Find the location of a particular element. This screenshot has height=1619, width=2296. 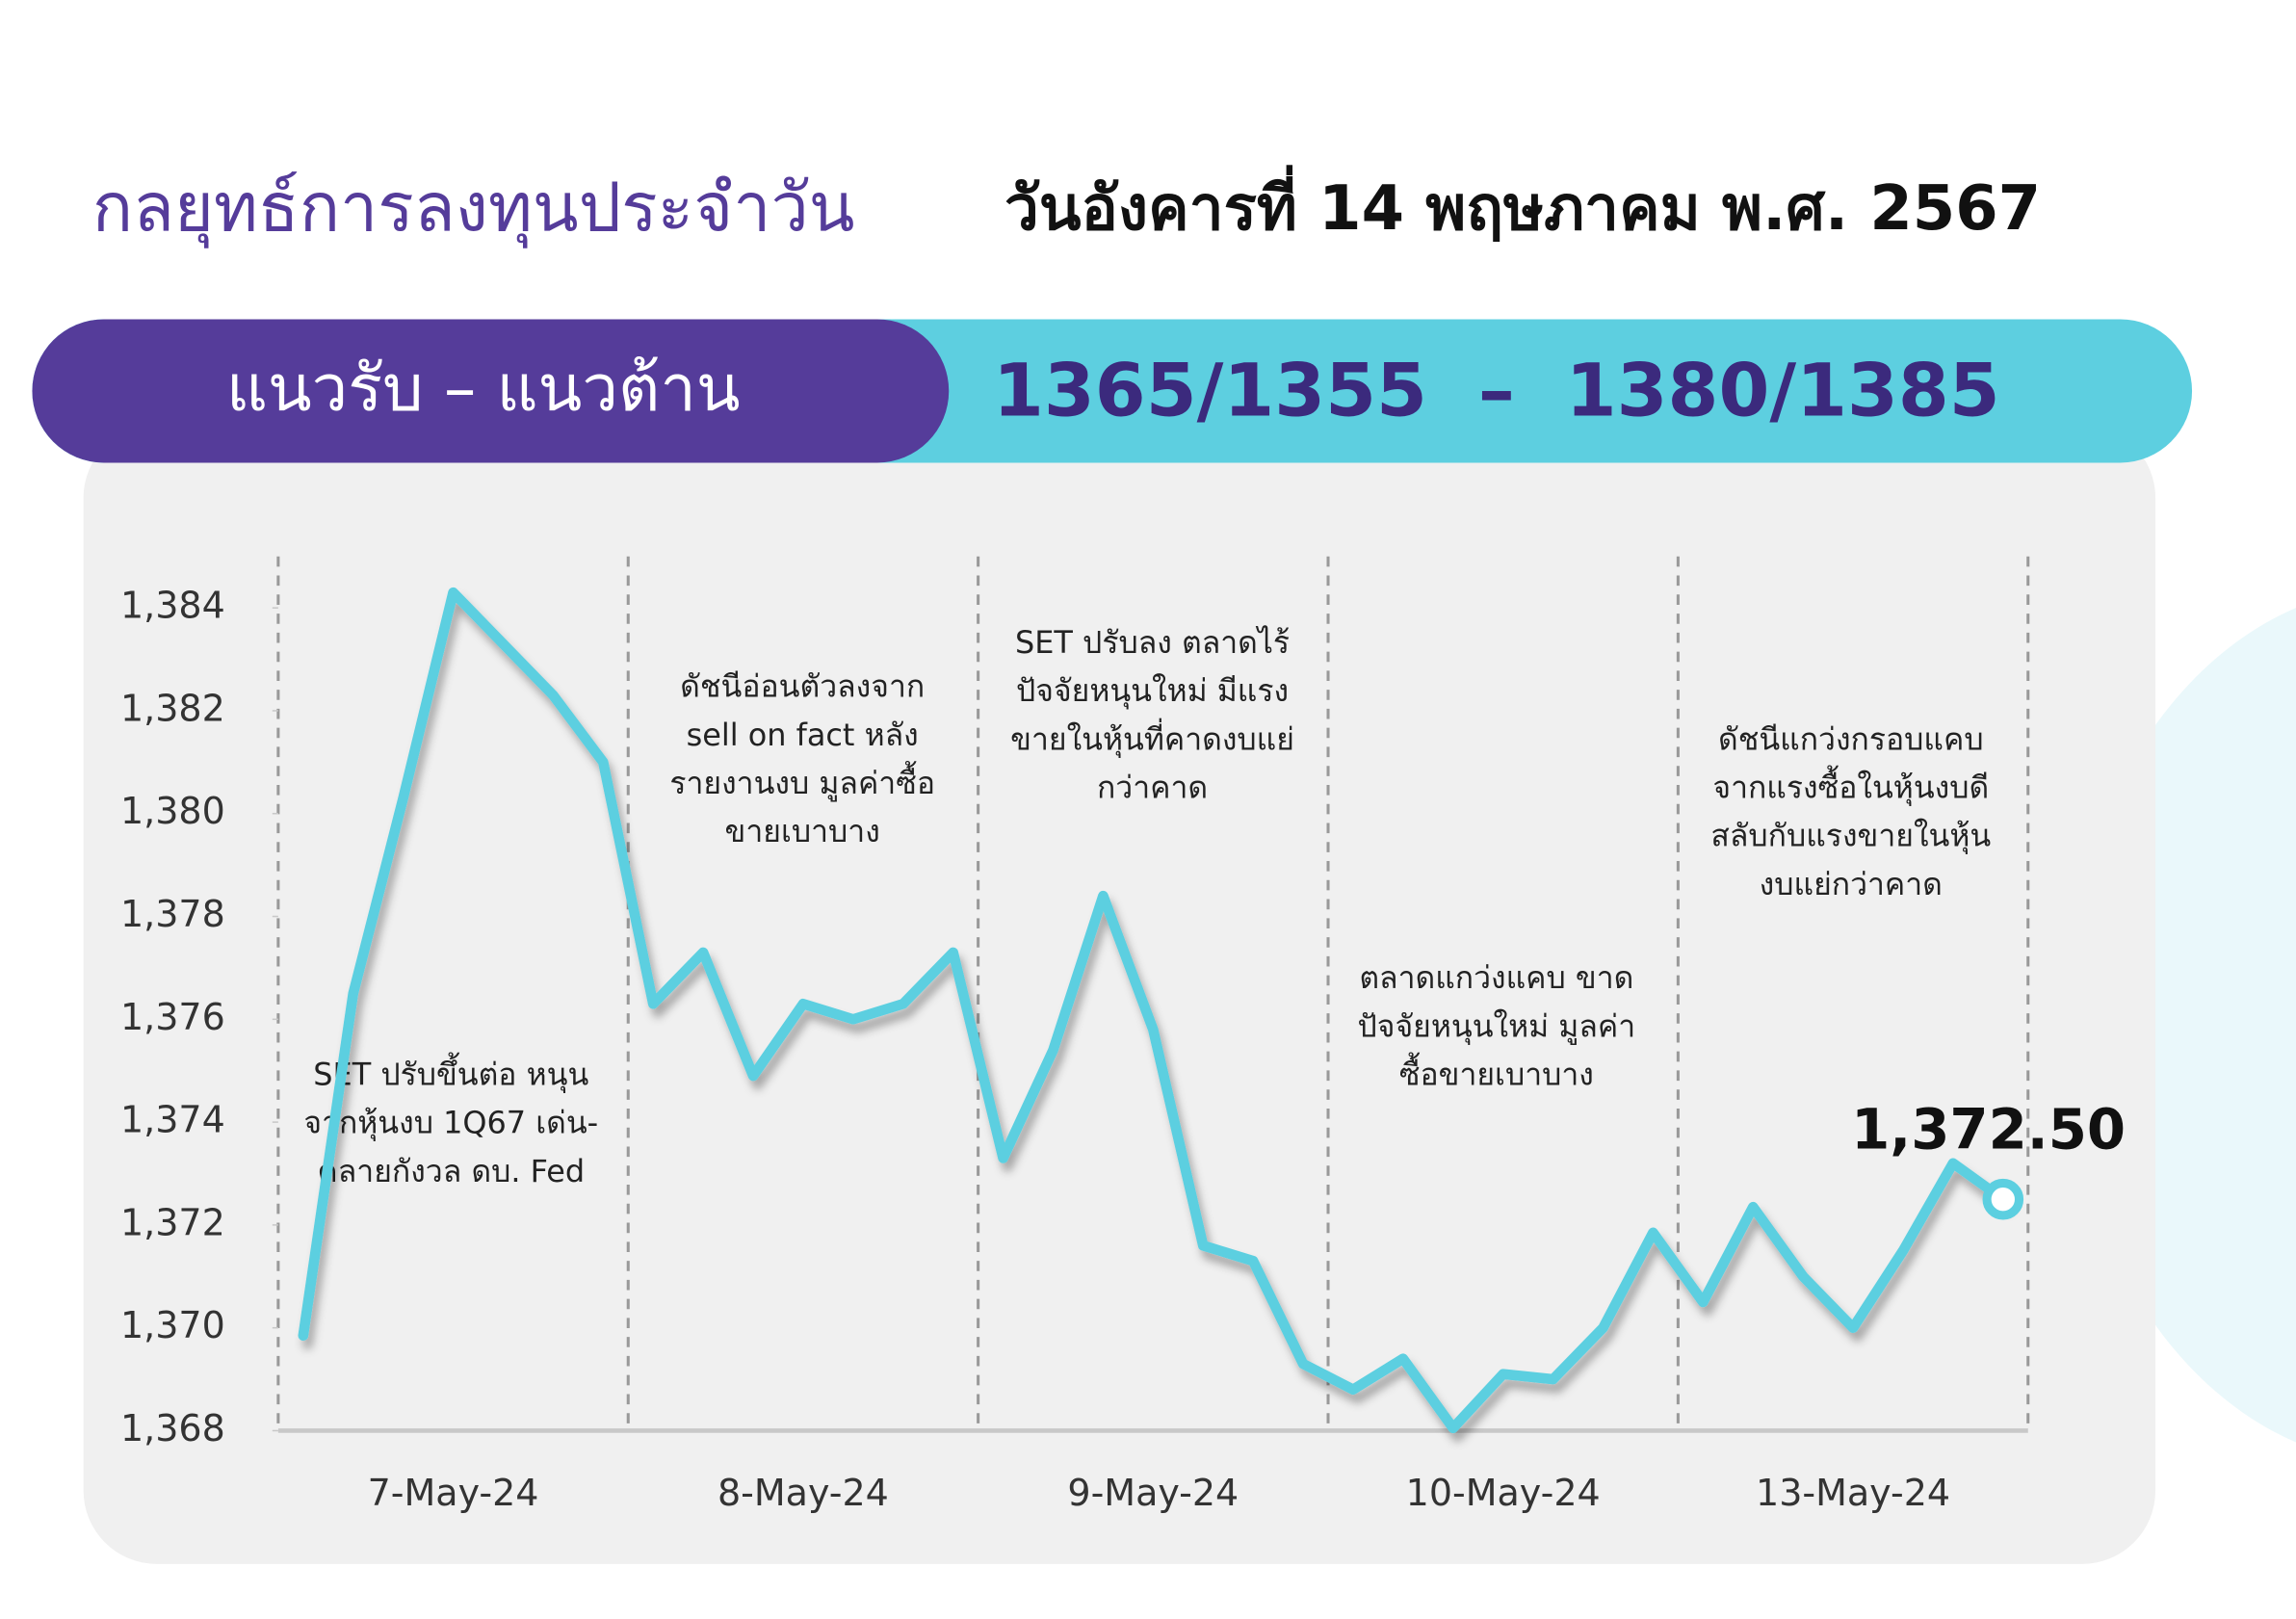

x-tick-label: 13-May-24 is located at coordinates (1853, 1493).